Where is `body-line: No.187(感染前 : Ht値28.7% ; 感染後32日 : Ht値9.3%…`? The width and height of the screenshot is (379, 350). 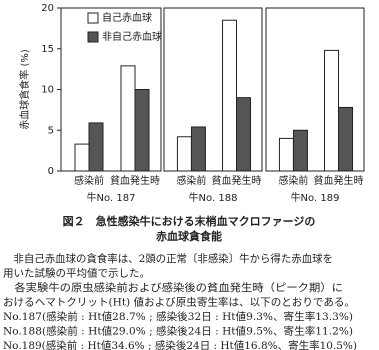
body-line: No.187(感染前 : Ht値28.7% ; 感染後32日 : Ht値9.3%… is located at coordinates (178, 316).